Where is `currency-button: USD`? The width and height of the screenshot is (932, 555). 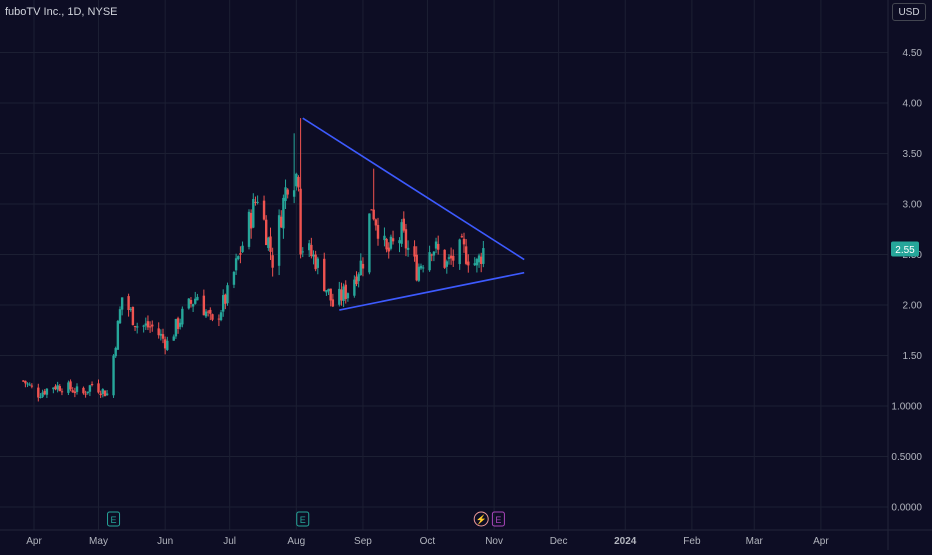
currency-button: USD is located at coordinates (909, 12).